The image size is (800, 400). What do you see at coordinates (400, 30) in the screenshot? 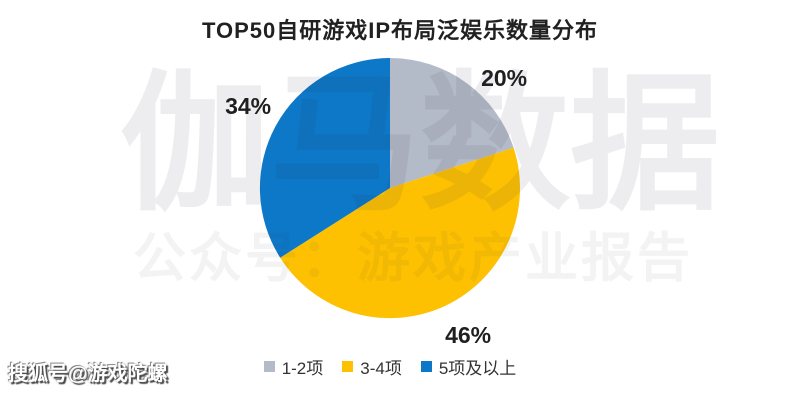
I see `chart-title: TOP50自研游戏IP布局泛娱乐数量分布` at bounding box center [400, 30].